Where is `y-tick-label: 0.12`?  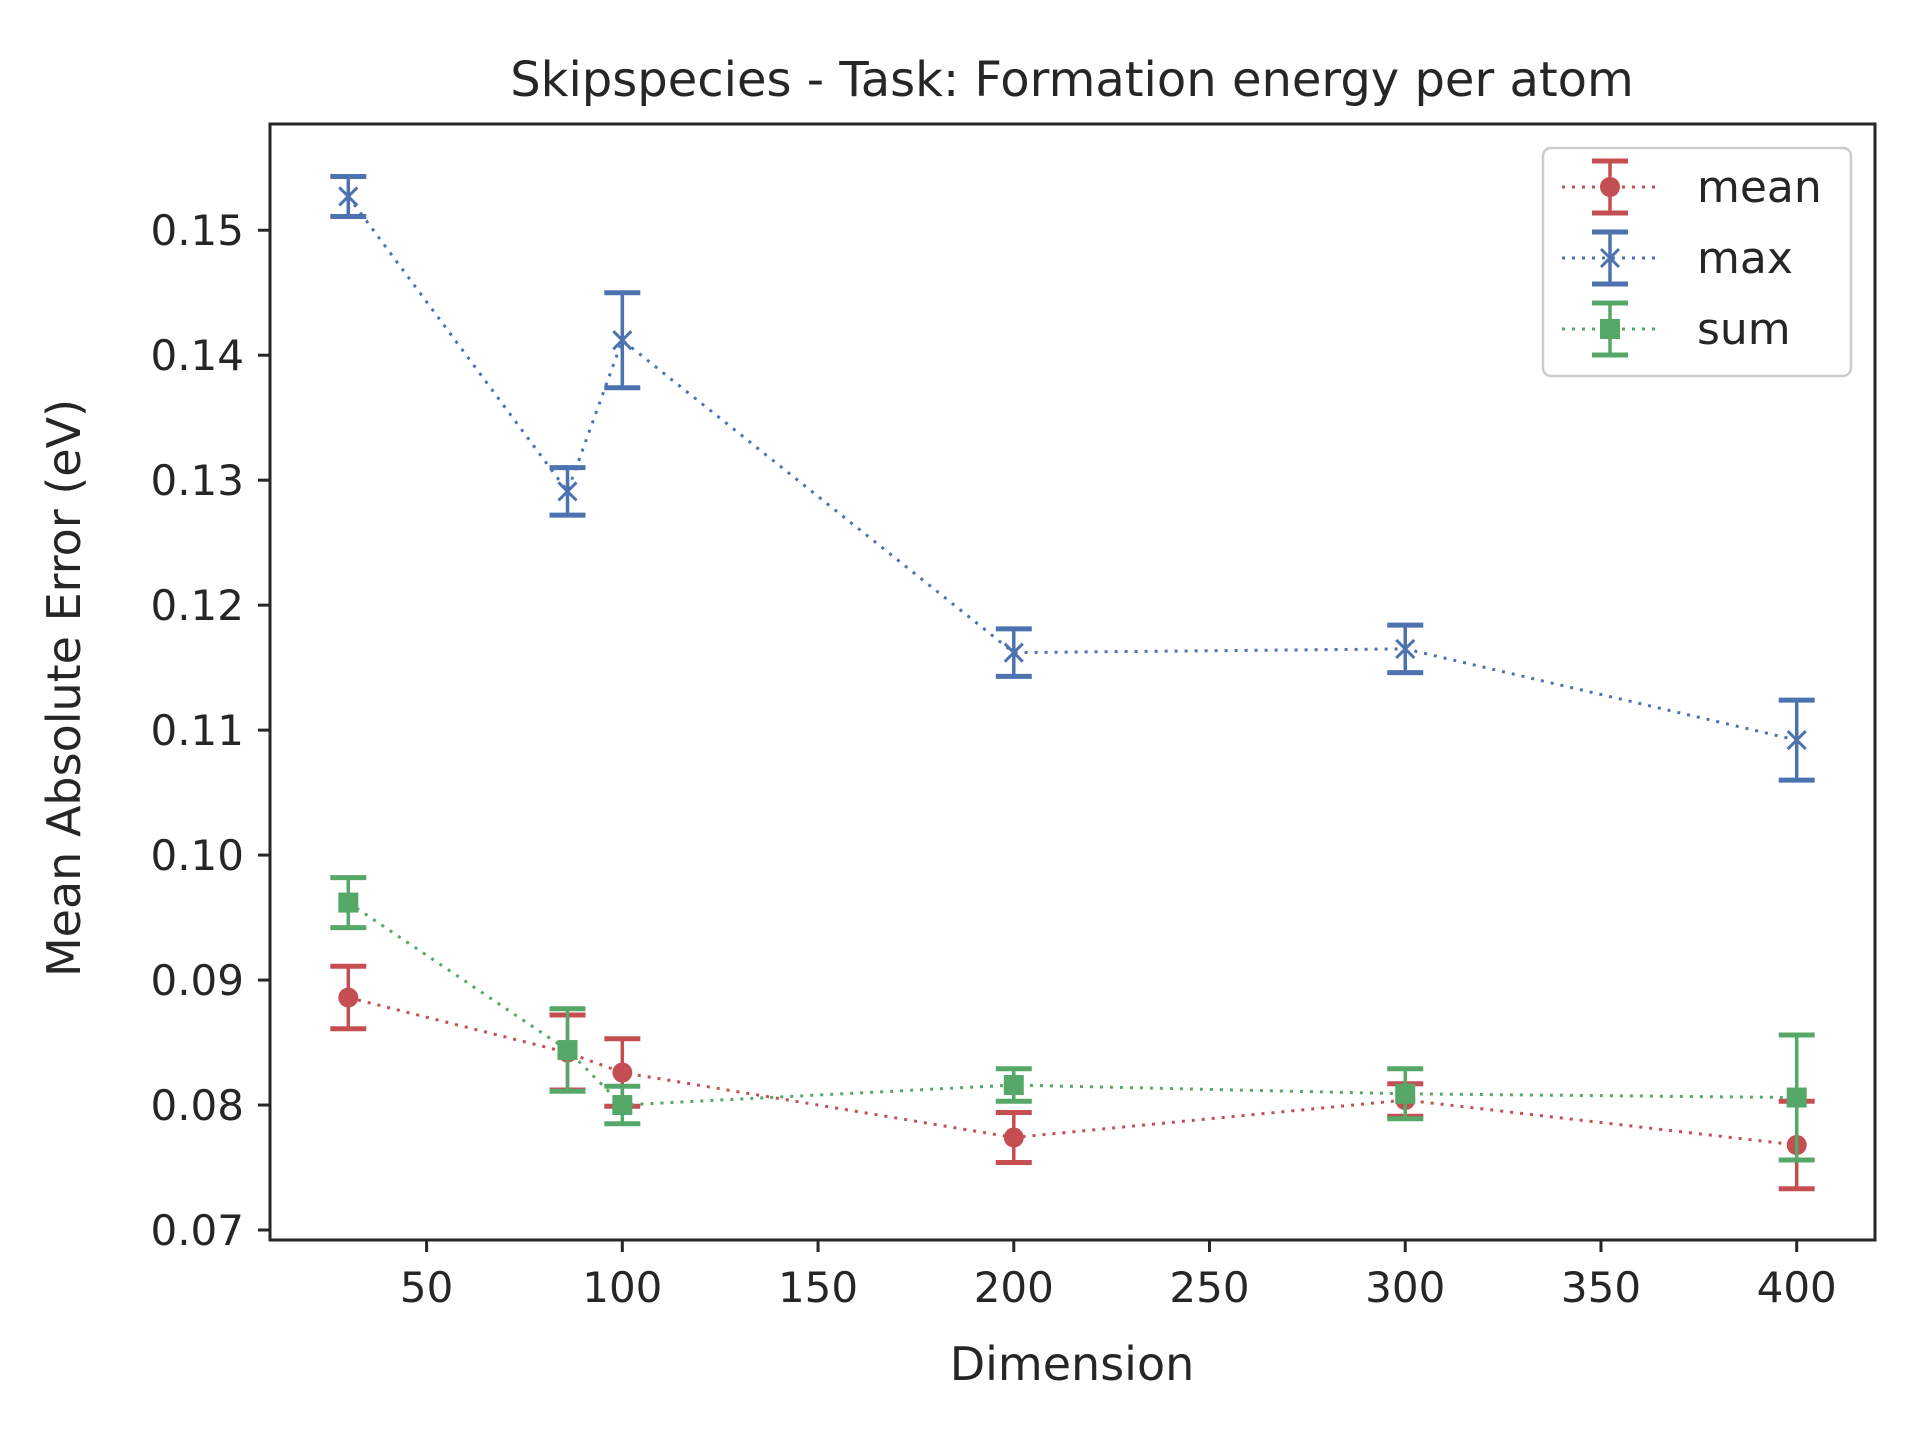 y-tick-label: 0.12 is located at coordinates (197, 605).